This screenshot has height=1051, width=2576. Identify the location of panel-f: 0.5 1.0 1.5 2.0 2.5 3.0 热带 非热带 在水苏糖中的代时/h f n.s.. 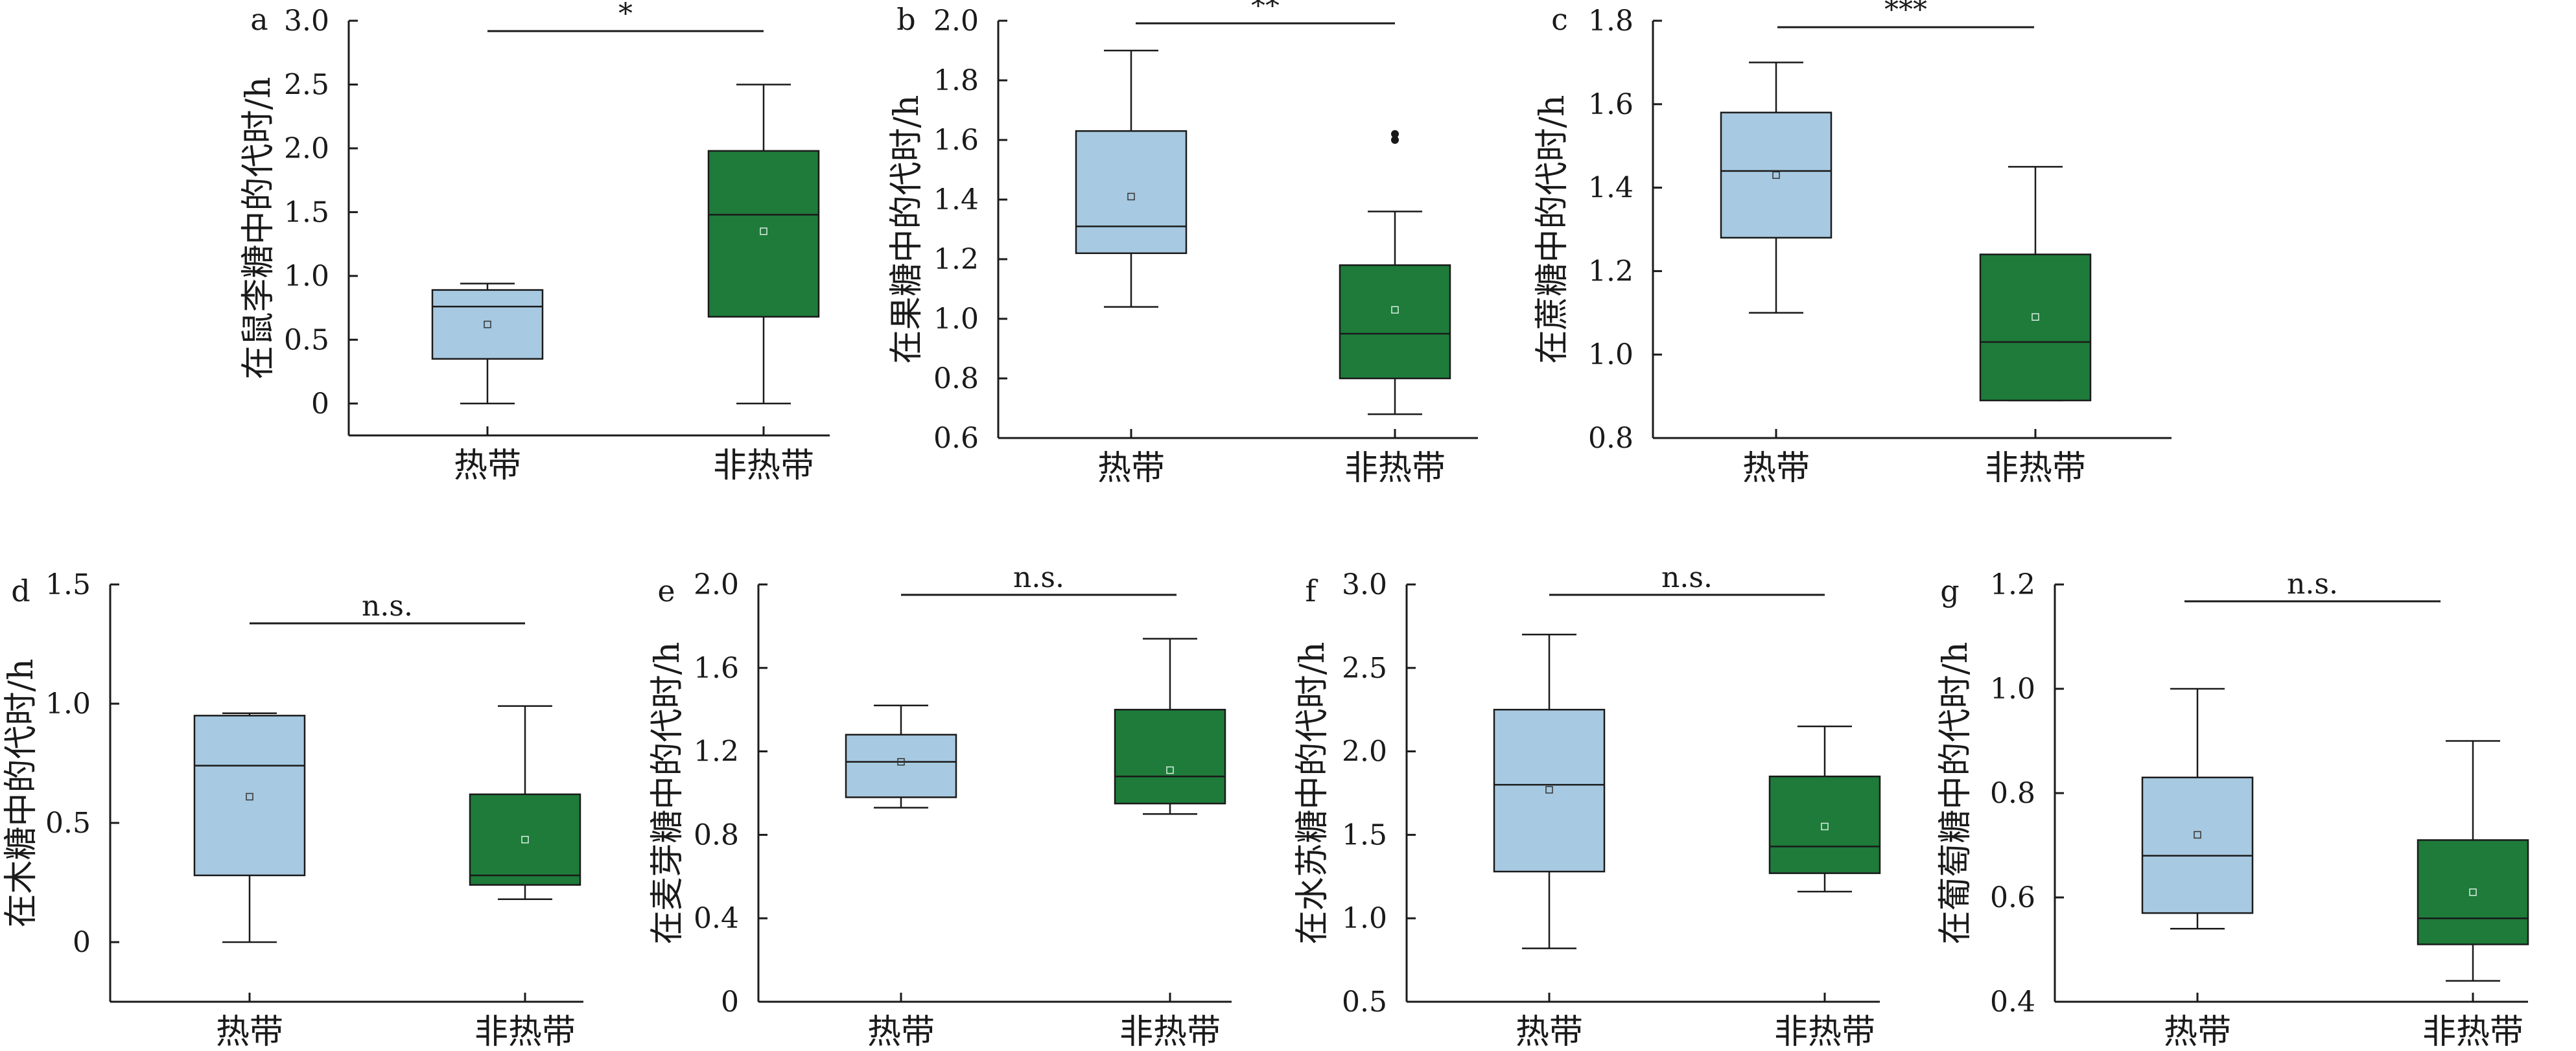
(1587, 806).